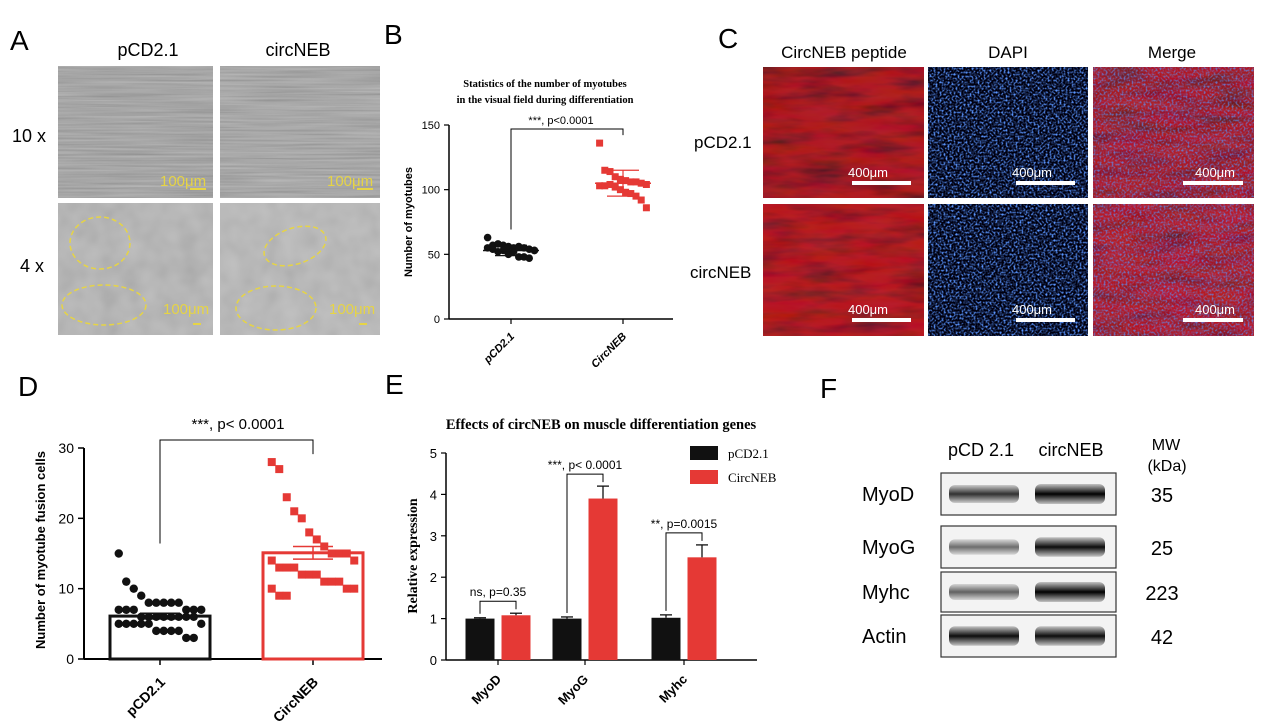 Image resolution: width=1268 pixels, height=728 pixels. What do you see at coordinates (1008, 52) in the screenshot?
I see `panel-c-col-label-dapi: DAPI` at bounding box center [1008, 52].